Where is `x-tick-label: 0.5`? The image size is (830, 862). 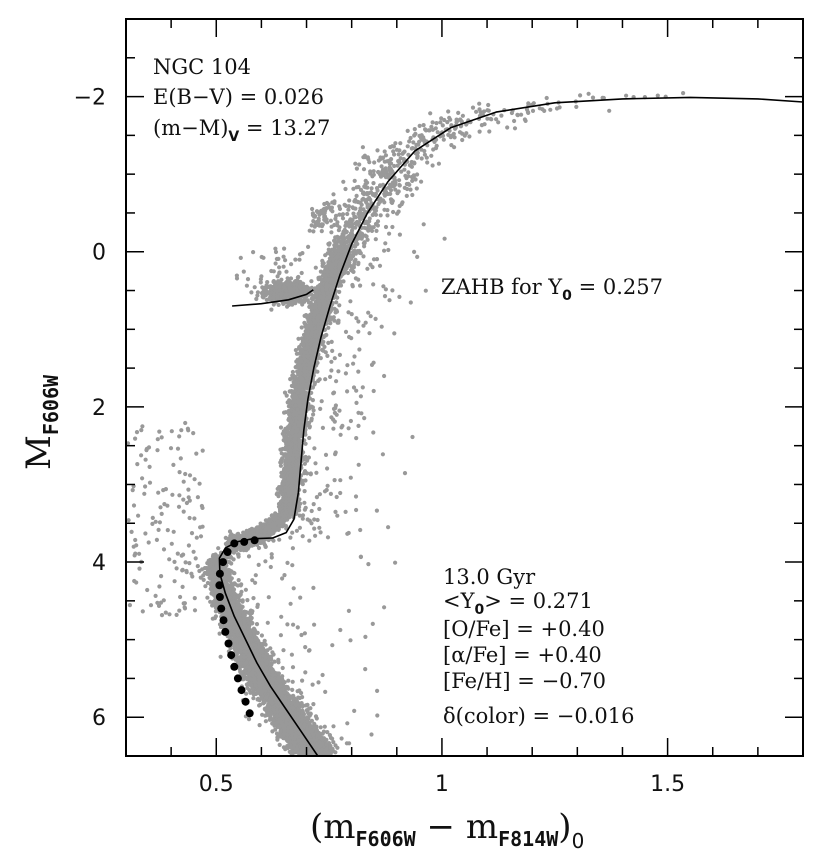 x-tick-label: 0.5 is located at coordinates (216, 784).